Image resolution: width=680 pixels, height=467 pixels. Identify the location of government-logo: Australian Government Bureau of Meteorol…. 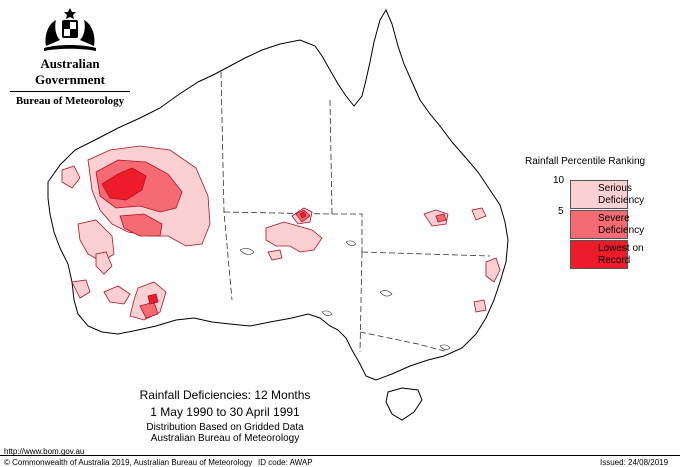
(70, 56).